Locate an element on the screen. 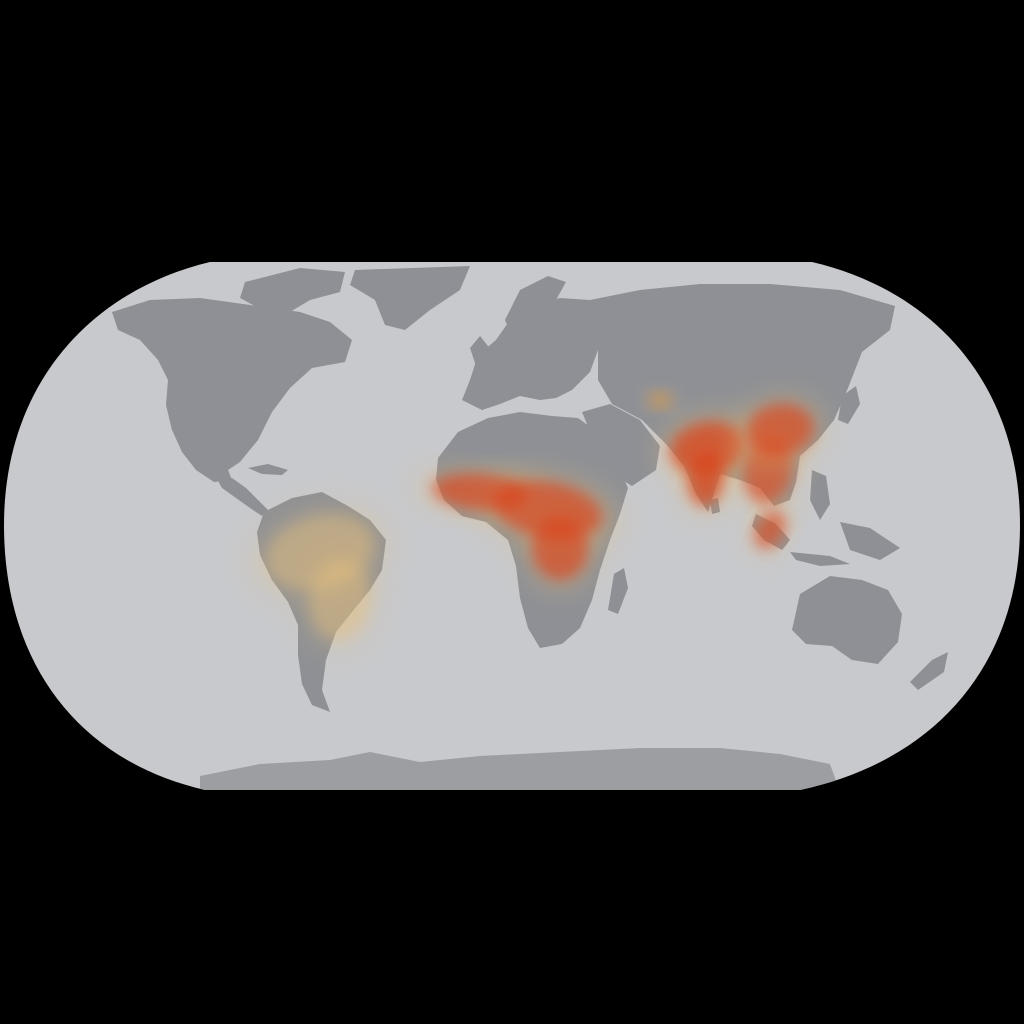 Image resolution: width=1024 pixels, height=1024 pixels. landmass-british-isles is located at coordinates (479, 351).